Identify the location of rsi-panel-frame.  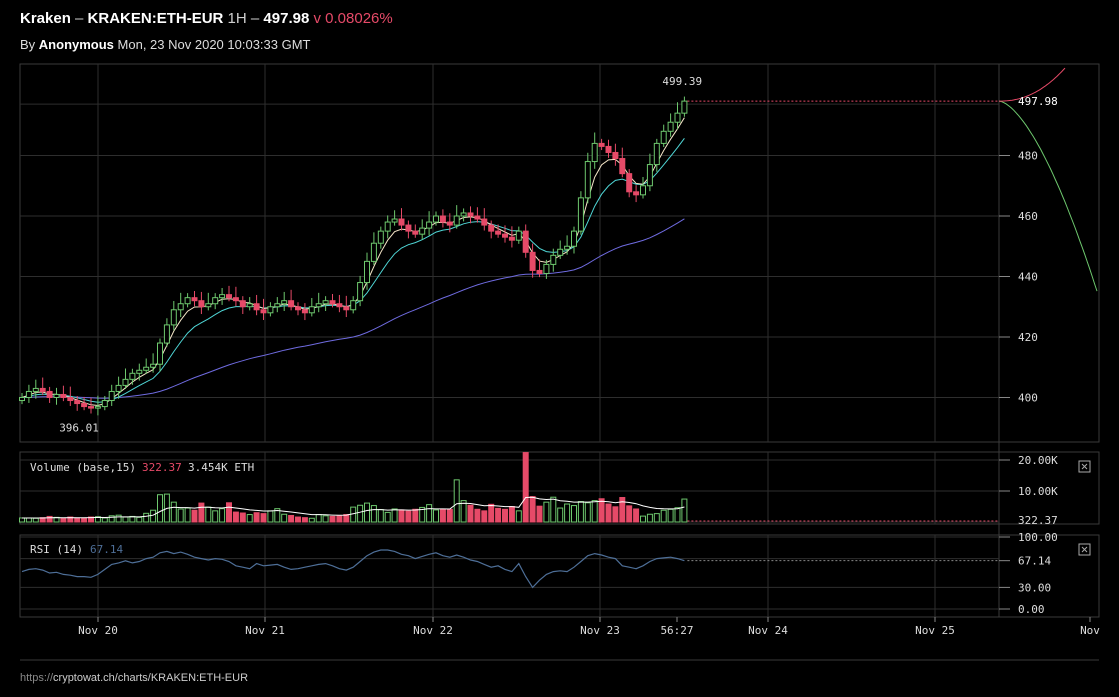
(559, 576).